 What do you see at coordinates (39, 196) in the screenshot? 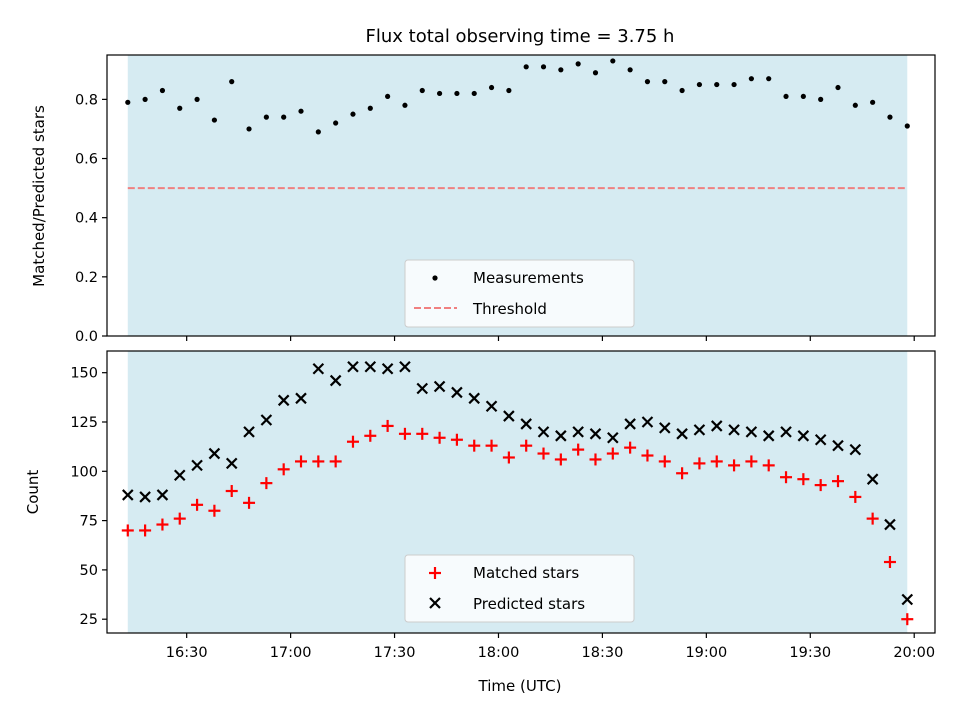
I see `top-y-axis-label: Matched/Predicted stars` at bounding box center [39, 196].